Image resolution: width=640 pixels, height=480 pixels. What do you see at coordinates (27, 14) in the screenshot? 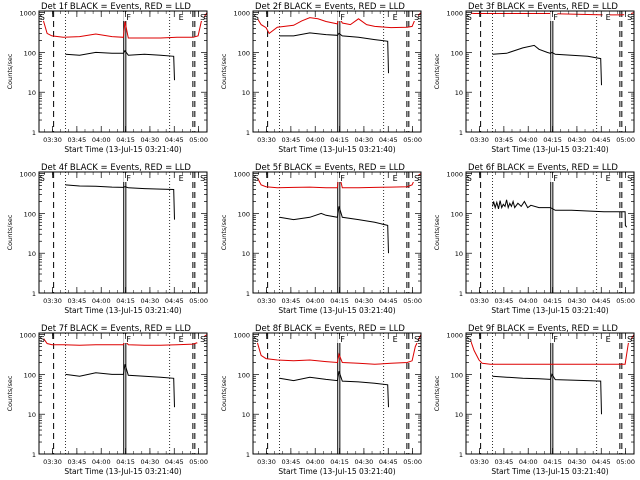
I see `y-tick-label: 1000` at bounding box center [27, 14].